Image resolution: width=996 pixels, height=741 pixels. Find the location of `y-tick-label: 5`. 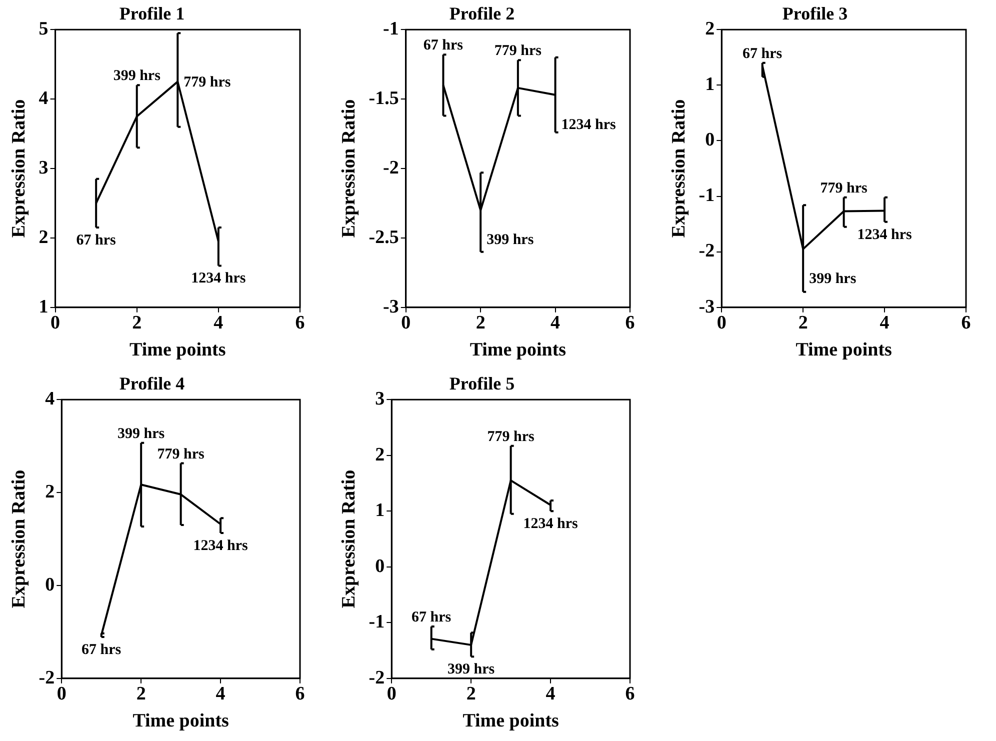

y-tick-label: 5 is located at coordinates (43, 29).